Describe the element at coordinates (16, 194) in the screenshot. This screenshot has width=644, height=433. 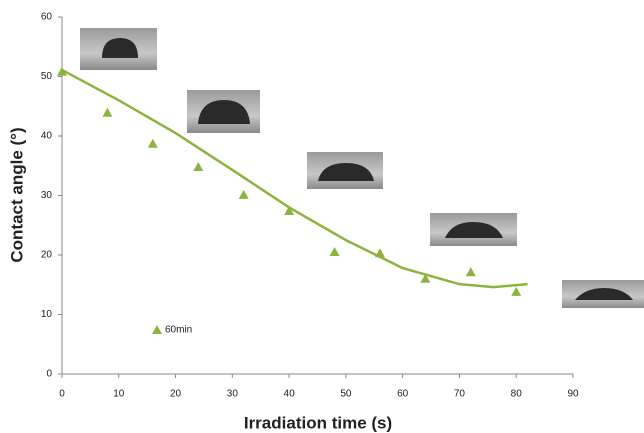
I see `y-axis-label: Contact angle (°)` at that location.